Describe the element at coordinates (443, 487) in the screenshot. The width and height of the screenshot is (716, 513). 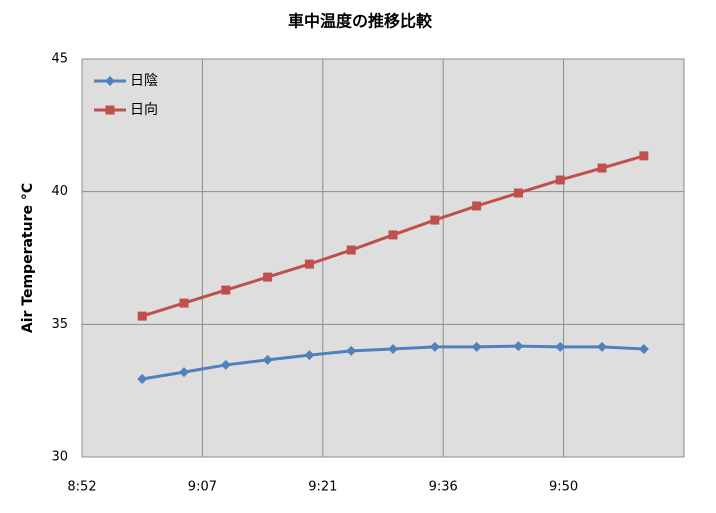
I see `x-tick-label: 9:36` at that location.